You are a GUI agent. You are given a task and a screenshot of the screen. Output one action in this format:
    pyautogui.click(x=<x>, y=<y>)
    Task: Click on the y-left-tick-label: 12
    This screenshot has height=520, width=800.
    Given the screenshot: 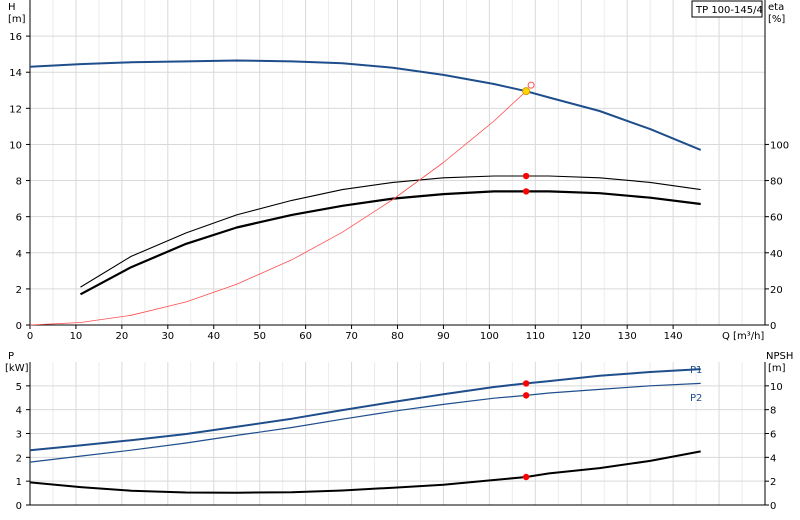 What is the action you would take?
    pyautogui.click(x=15, y=109)
    